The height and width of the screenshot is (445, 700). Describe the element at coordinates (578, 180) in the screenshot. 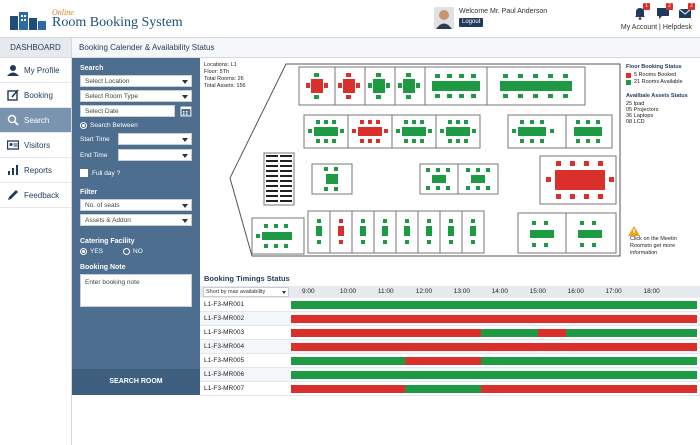

I see `room-big` at that location.